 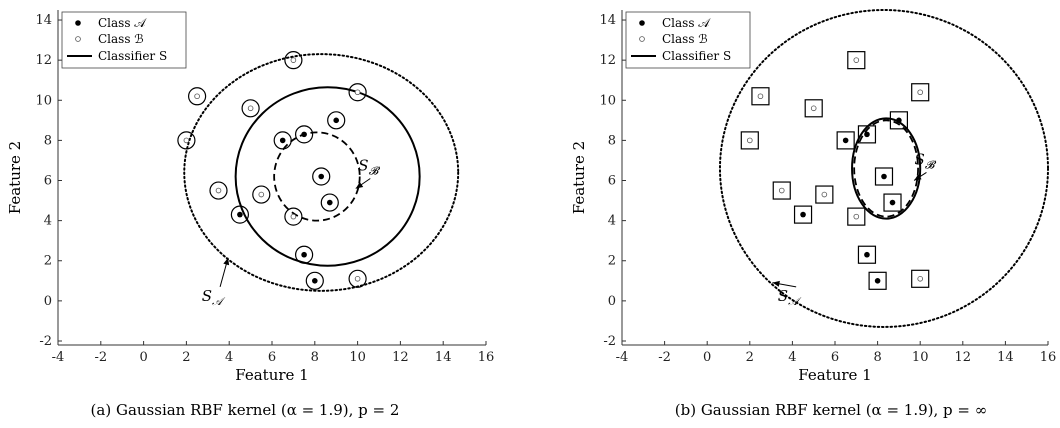 What do you see at coordinates (612, 301) in the screenshot?
I see `y-tick-label: 0` at bounding box center [612, 301].